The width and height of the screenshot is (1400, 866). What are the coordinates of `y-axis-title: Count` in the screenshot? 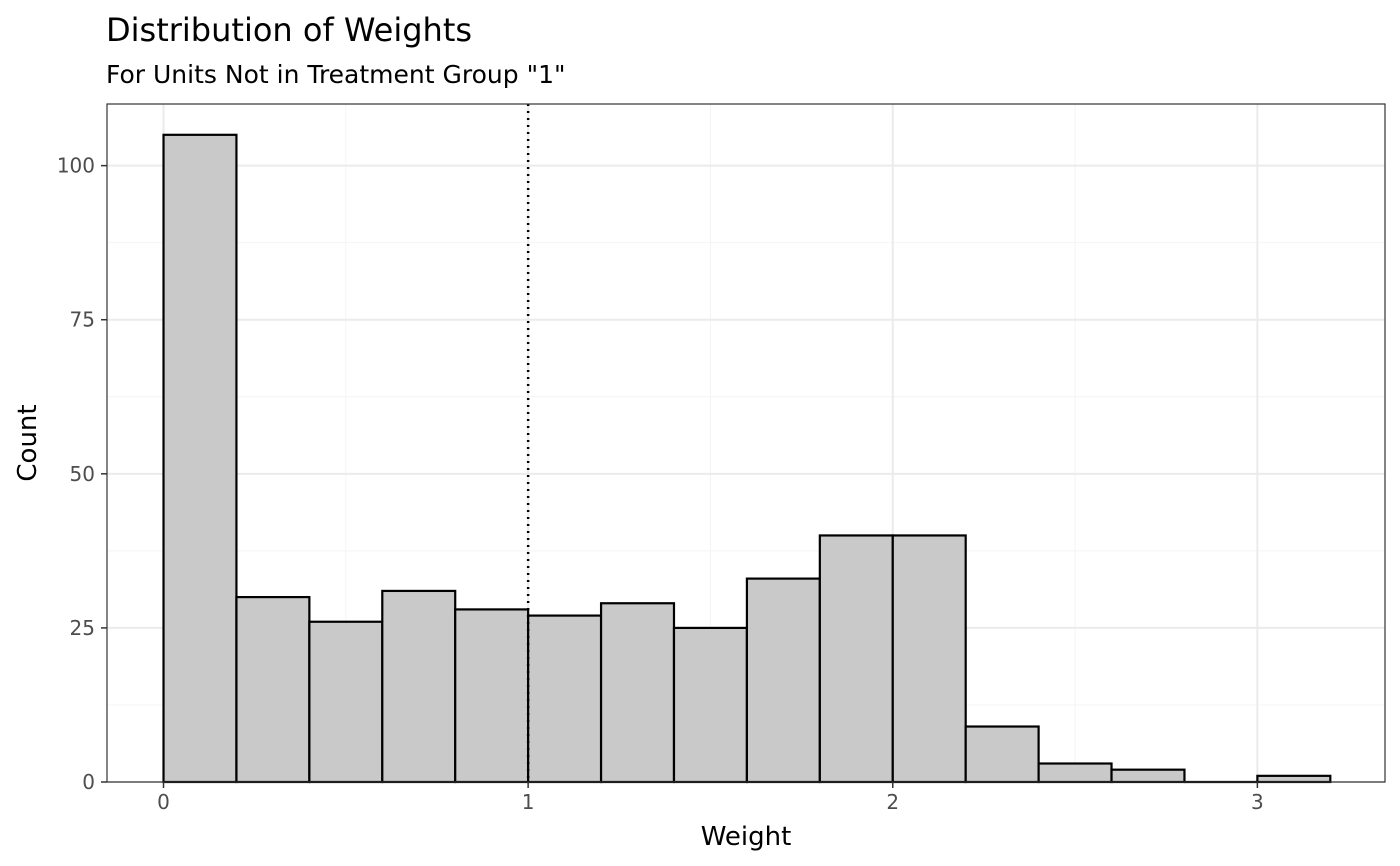 It's located at (28, 442).